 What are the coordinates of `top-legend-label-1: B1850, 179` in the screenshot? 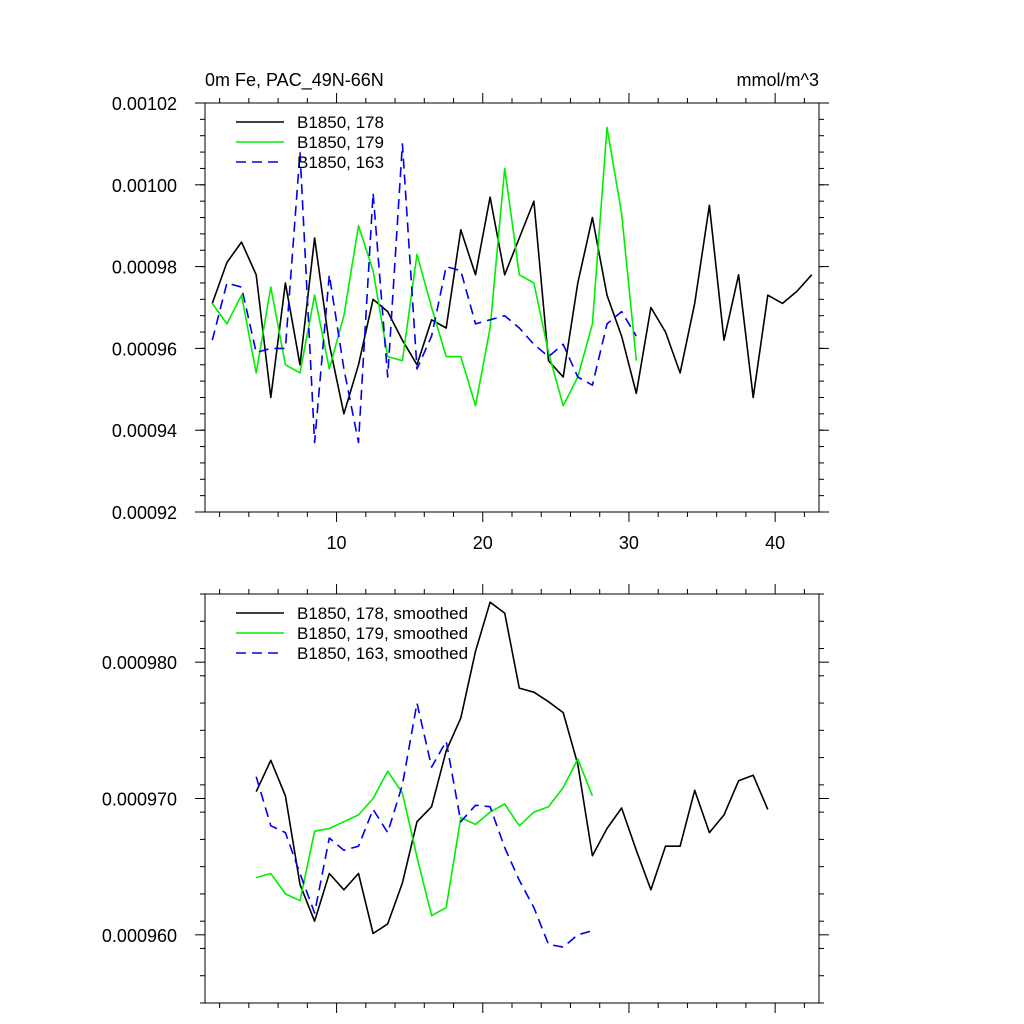 It's located at (340, 142).